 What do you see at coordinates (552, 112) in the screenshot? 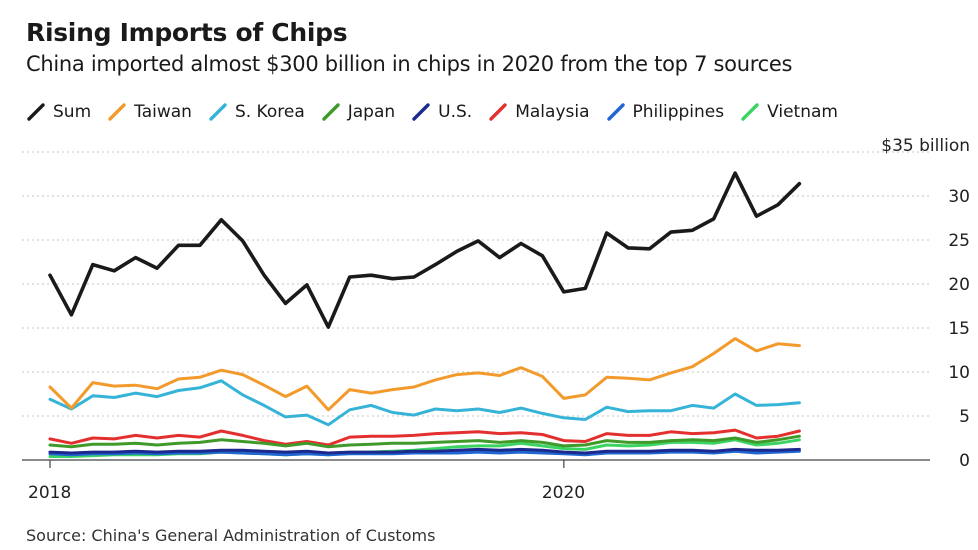
I see `legend-label: Malaysia` at bounding box center [552, 112].